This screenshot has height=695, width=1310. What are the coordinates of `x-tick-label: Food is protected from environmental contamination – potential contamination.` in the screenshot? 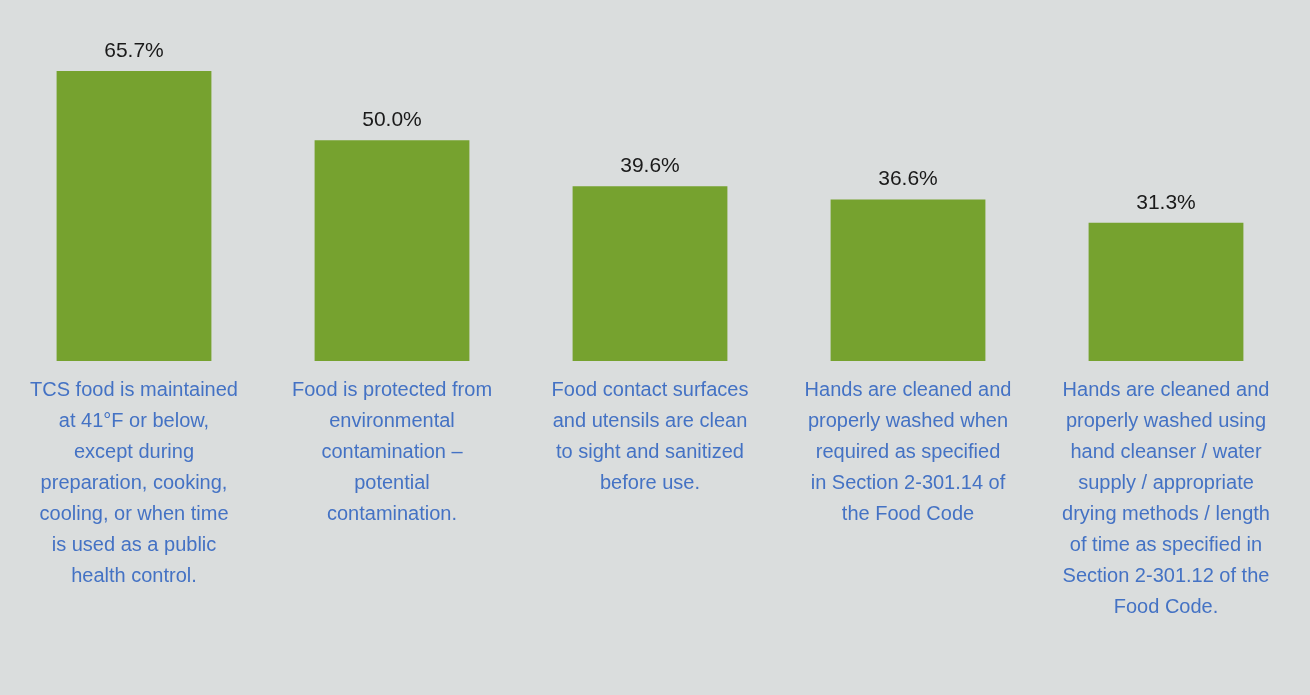 It's located at (392, 450).